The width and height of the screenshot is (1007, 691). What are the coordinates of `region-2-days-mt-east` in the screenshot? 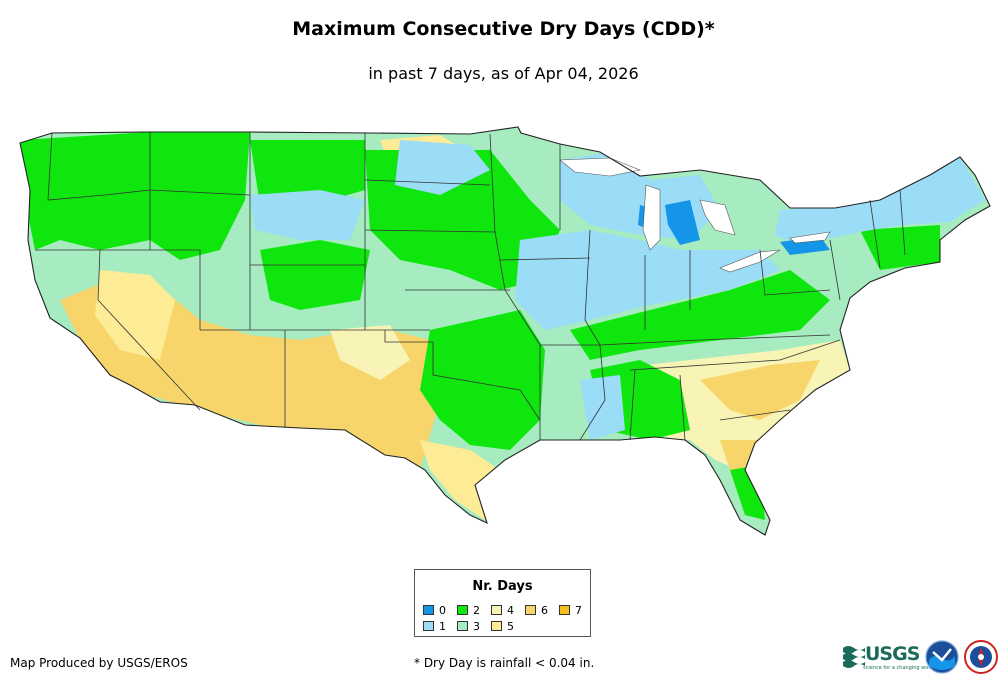 It's located at (307, 172).